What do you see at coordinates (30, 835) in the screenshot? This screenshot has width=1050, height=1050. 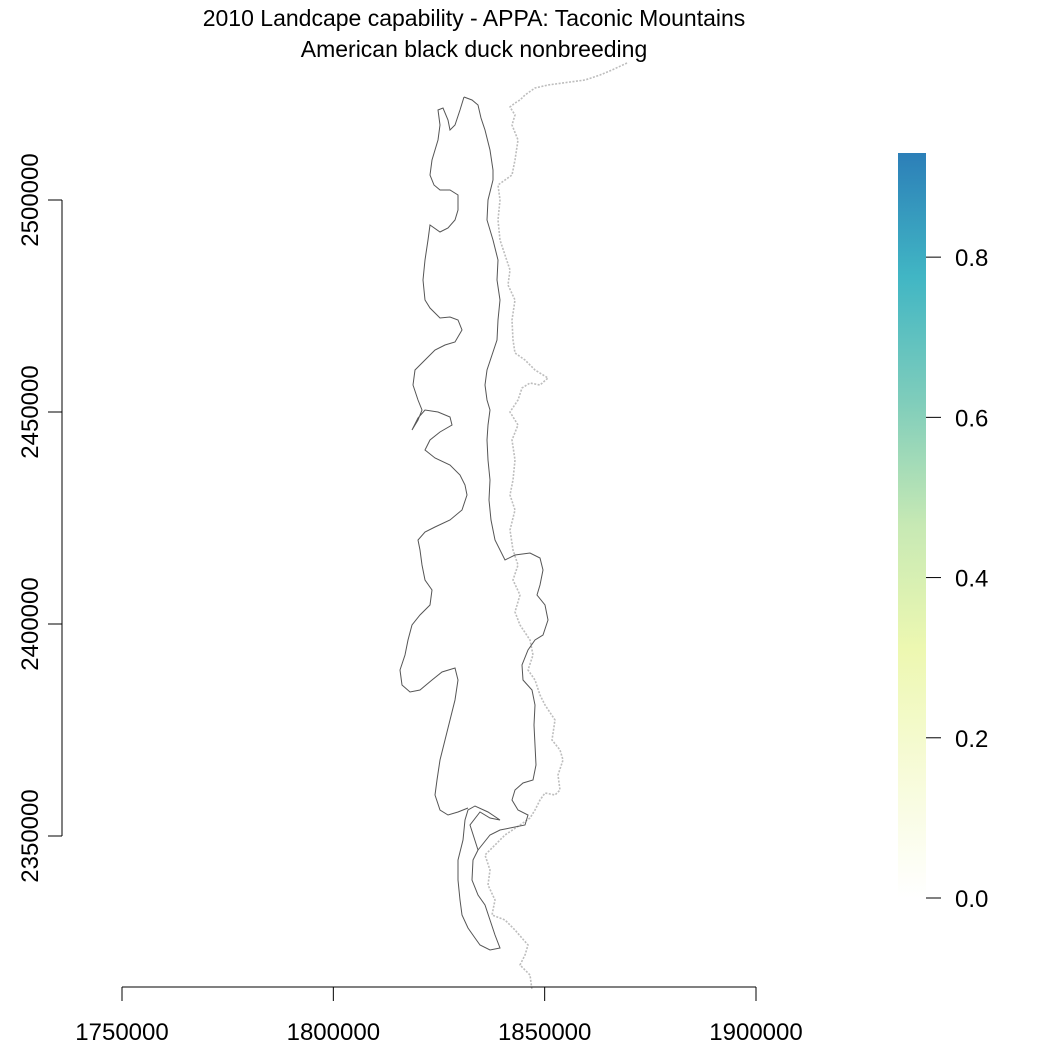 I see `y-tick-label: 2350000` at bounding box center [30, 835].